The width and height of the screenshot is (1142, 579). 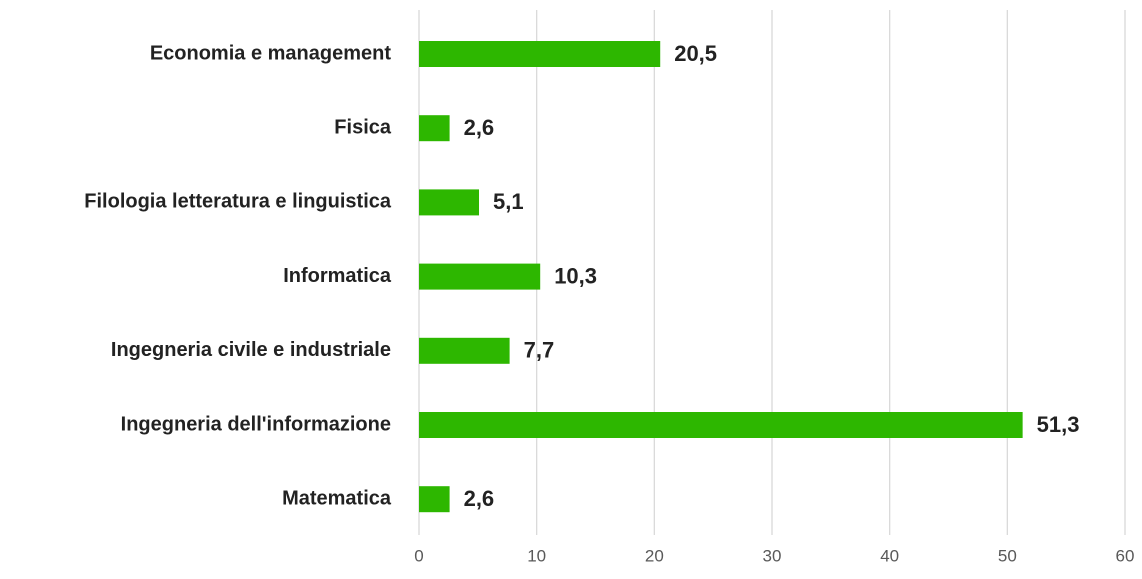 I want to click on x-tick-label: 40, so click(x=889, y=555).